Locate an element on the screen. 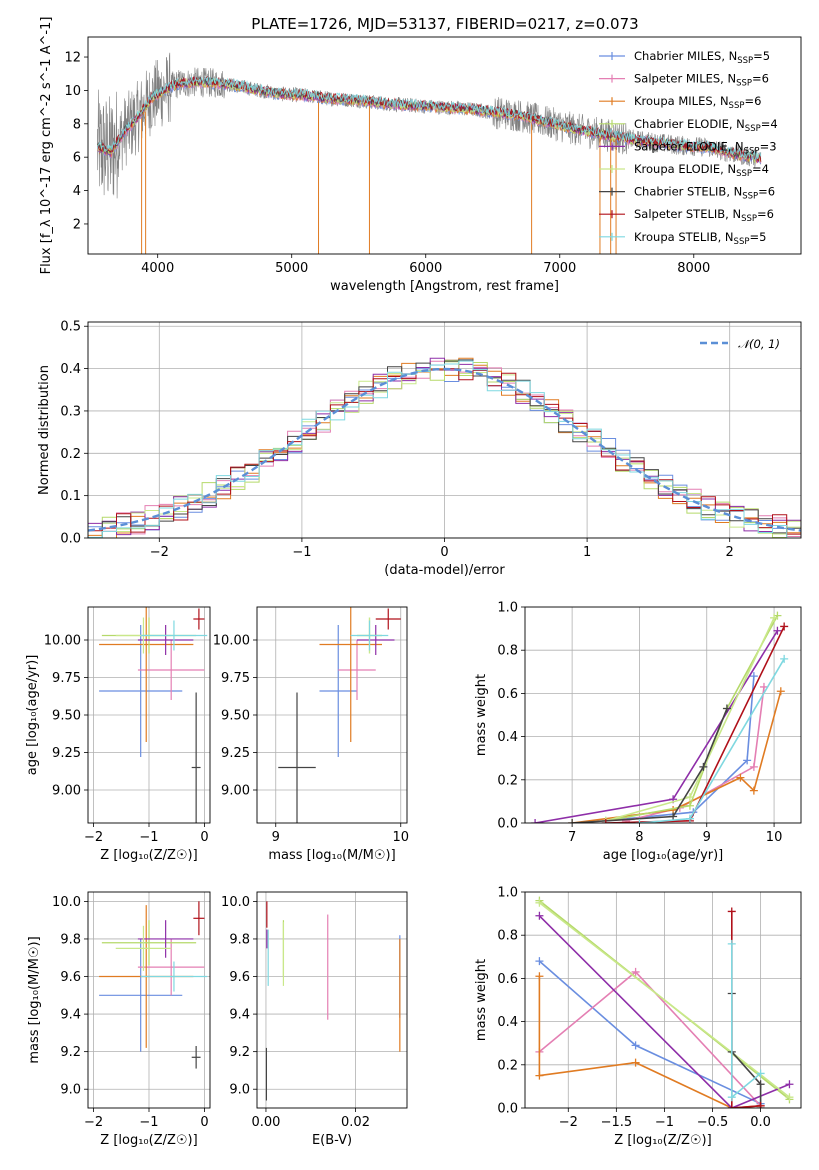 The width and height of the screenshot is (819, 1170). y-tick-label: 0.4 is located at coordinates (507, 737).